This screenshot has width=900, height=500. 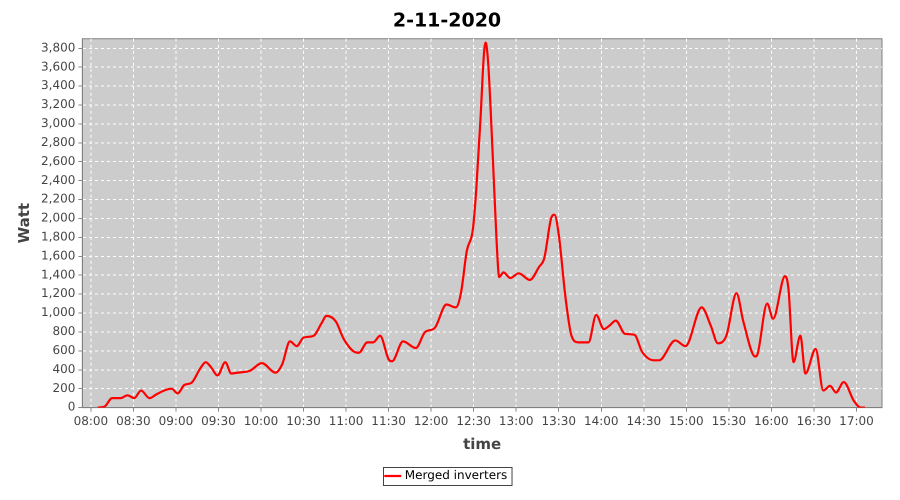 I want to click on x-tick-label: 16:30, so click(x=814, y=421).